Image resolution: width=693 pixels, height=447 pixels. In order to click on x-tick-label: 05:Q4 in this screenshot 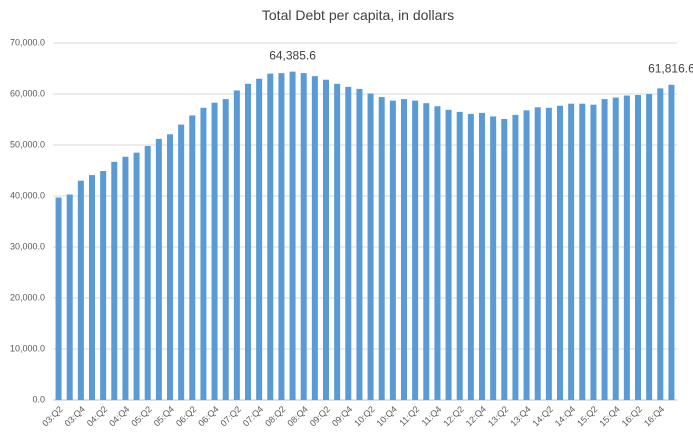, I will do `click(164, 416)`.